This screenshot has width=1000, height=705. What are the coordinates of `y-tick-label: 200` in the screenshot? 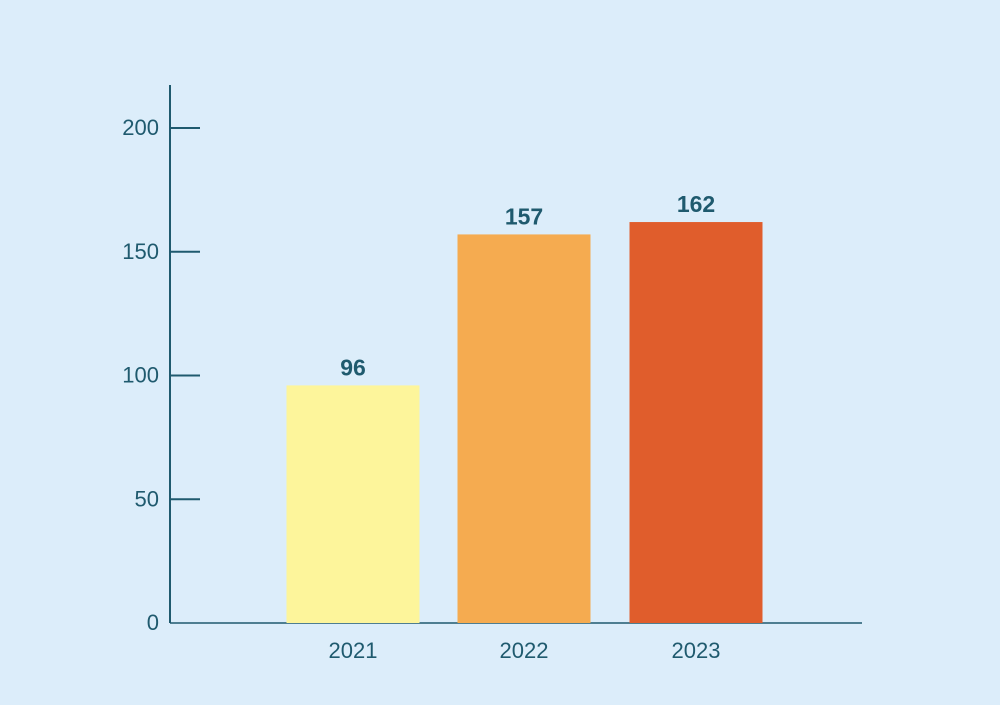 It's located at (140, 127).